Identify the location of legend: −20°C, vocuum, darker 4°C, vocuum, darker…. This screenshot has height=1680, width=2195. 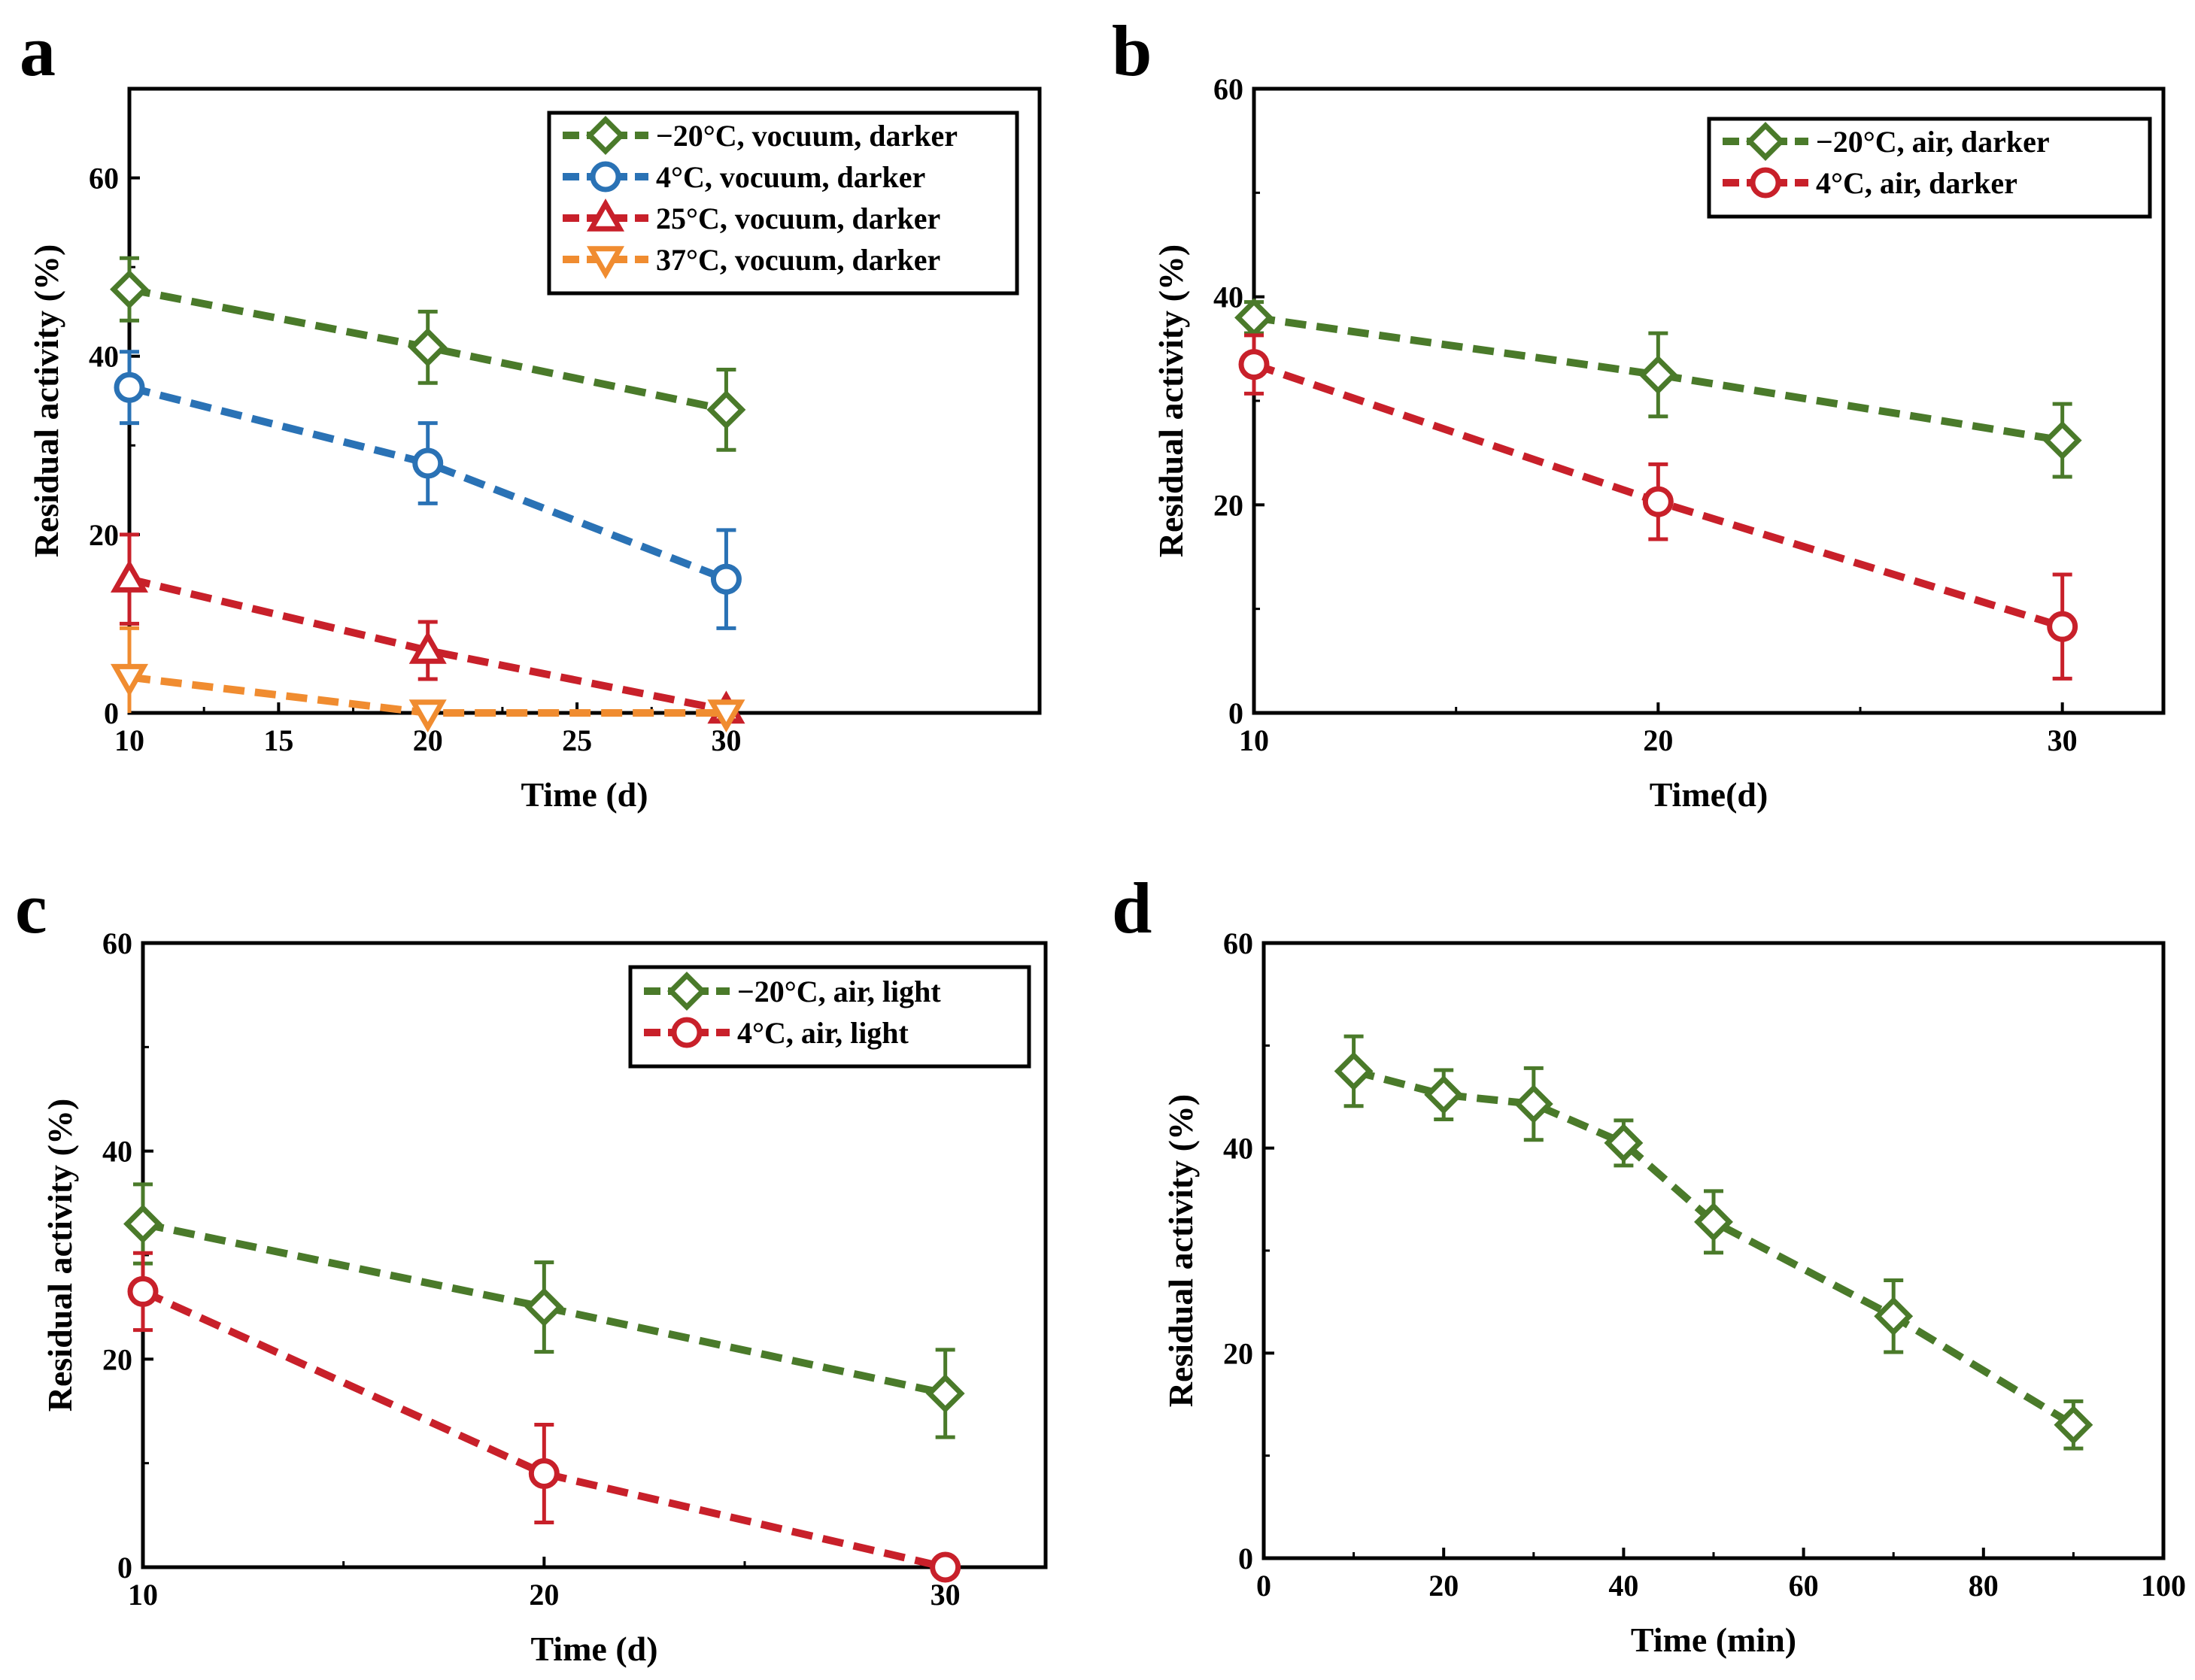
(783, 203).